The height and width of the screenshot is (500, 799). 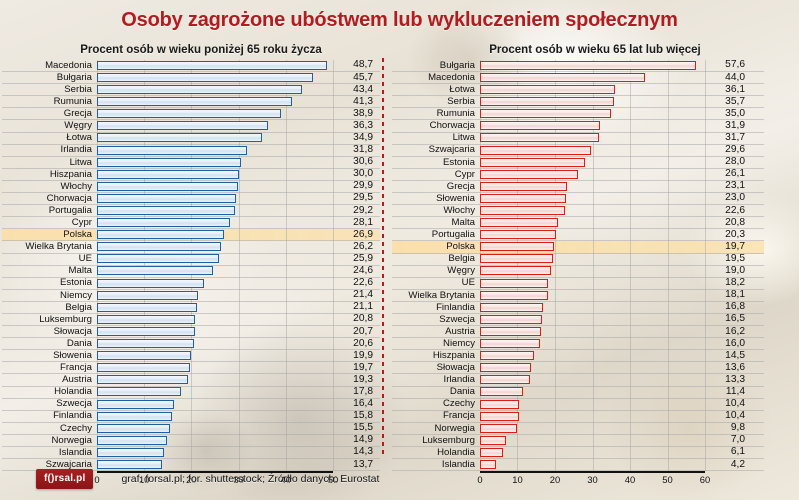 What do you see at coordinates (735, 174) in the screenshot?
I see `value-label: 26,1` at bounding box center [735, 174].